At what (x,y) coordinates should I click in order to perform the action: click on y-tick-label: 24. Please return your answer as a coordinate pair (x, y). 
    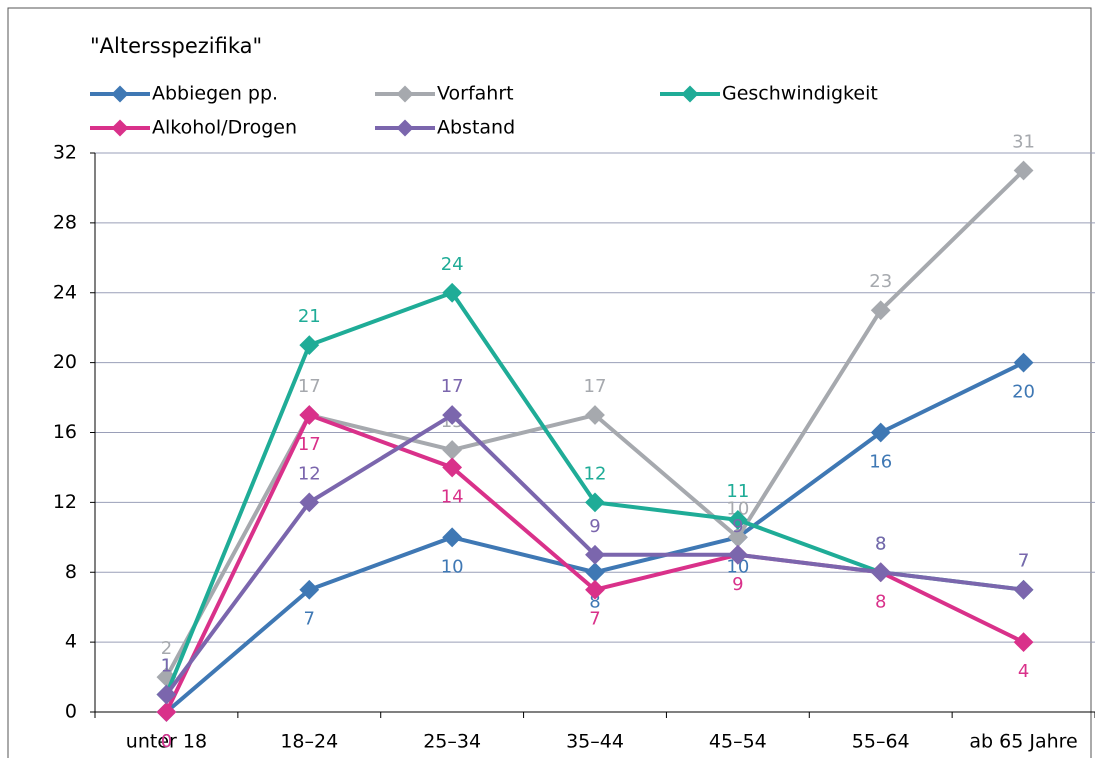
    Looking at the image, I should click on (65, 292).